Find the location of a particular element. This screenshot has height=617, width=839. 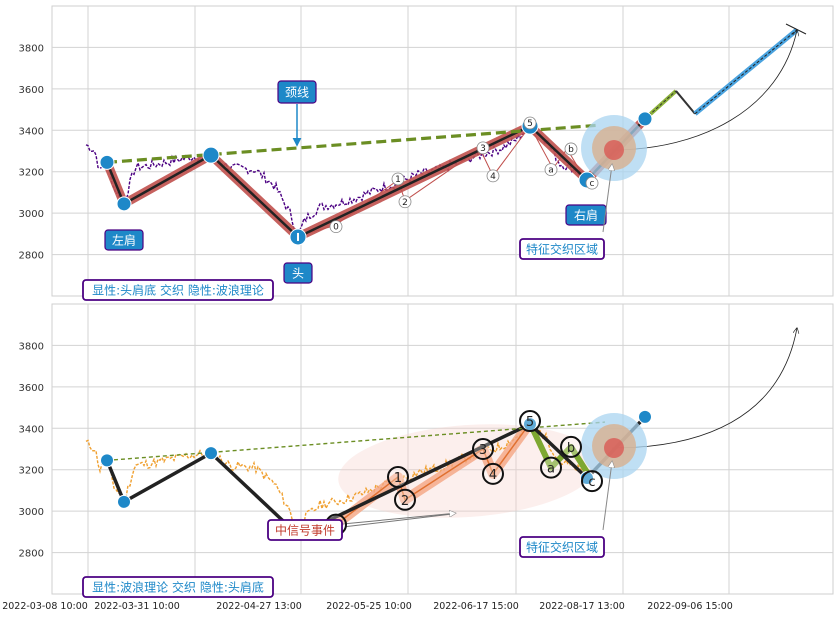

bottom-feature-zone is located at coordinates (614, 446).